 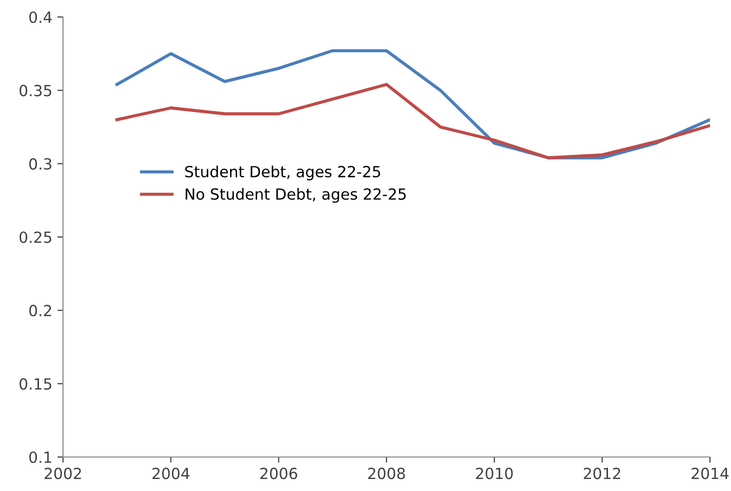 What do you see at coordinates (710, 474) in the screenshot?
I see `x-tick-label: 2014` at bounding box center [710, 474].